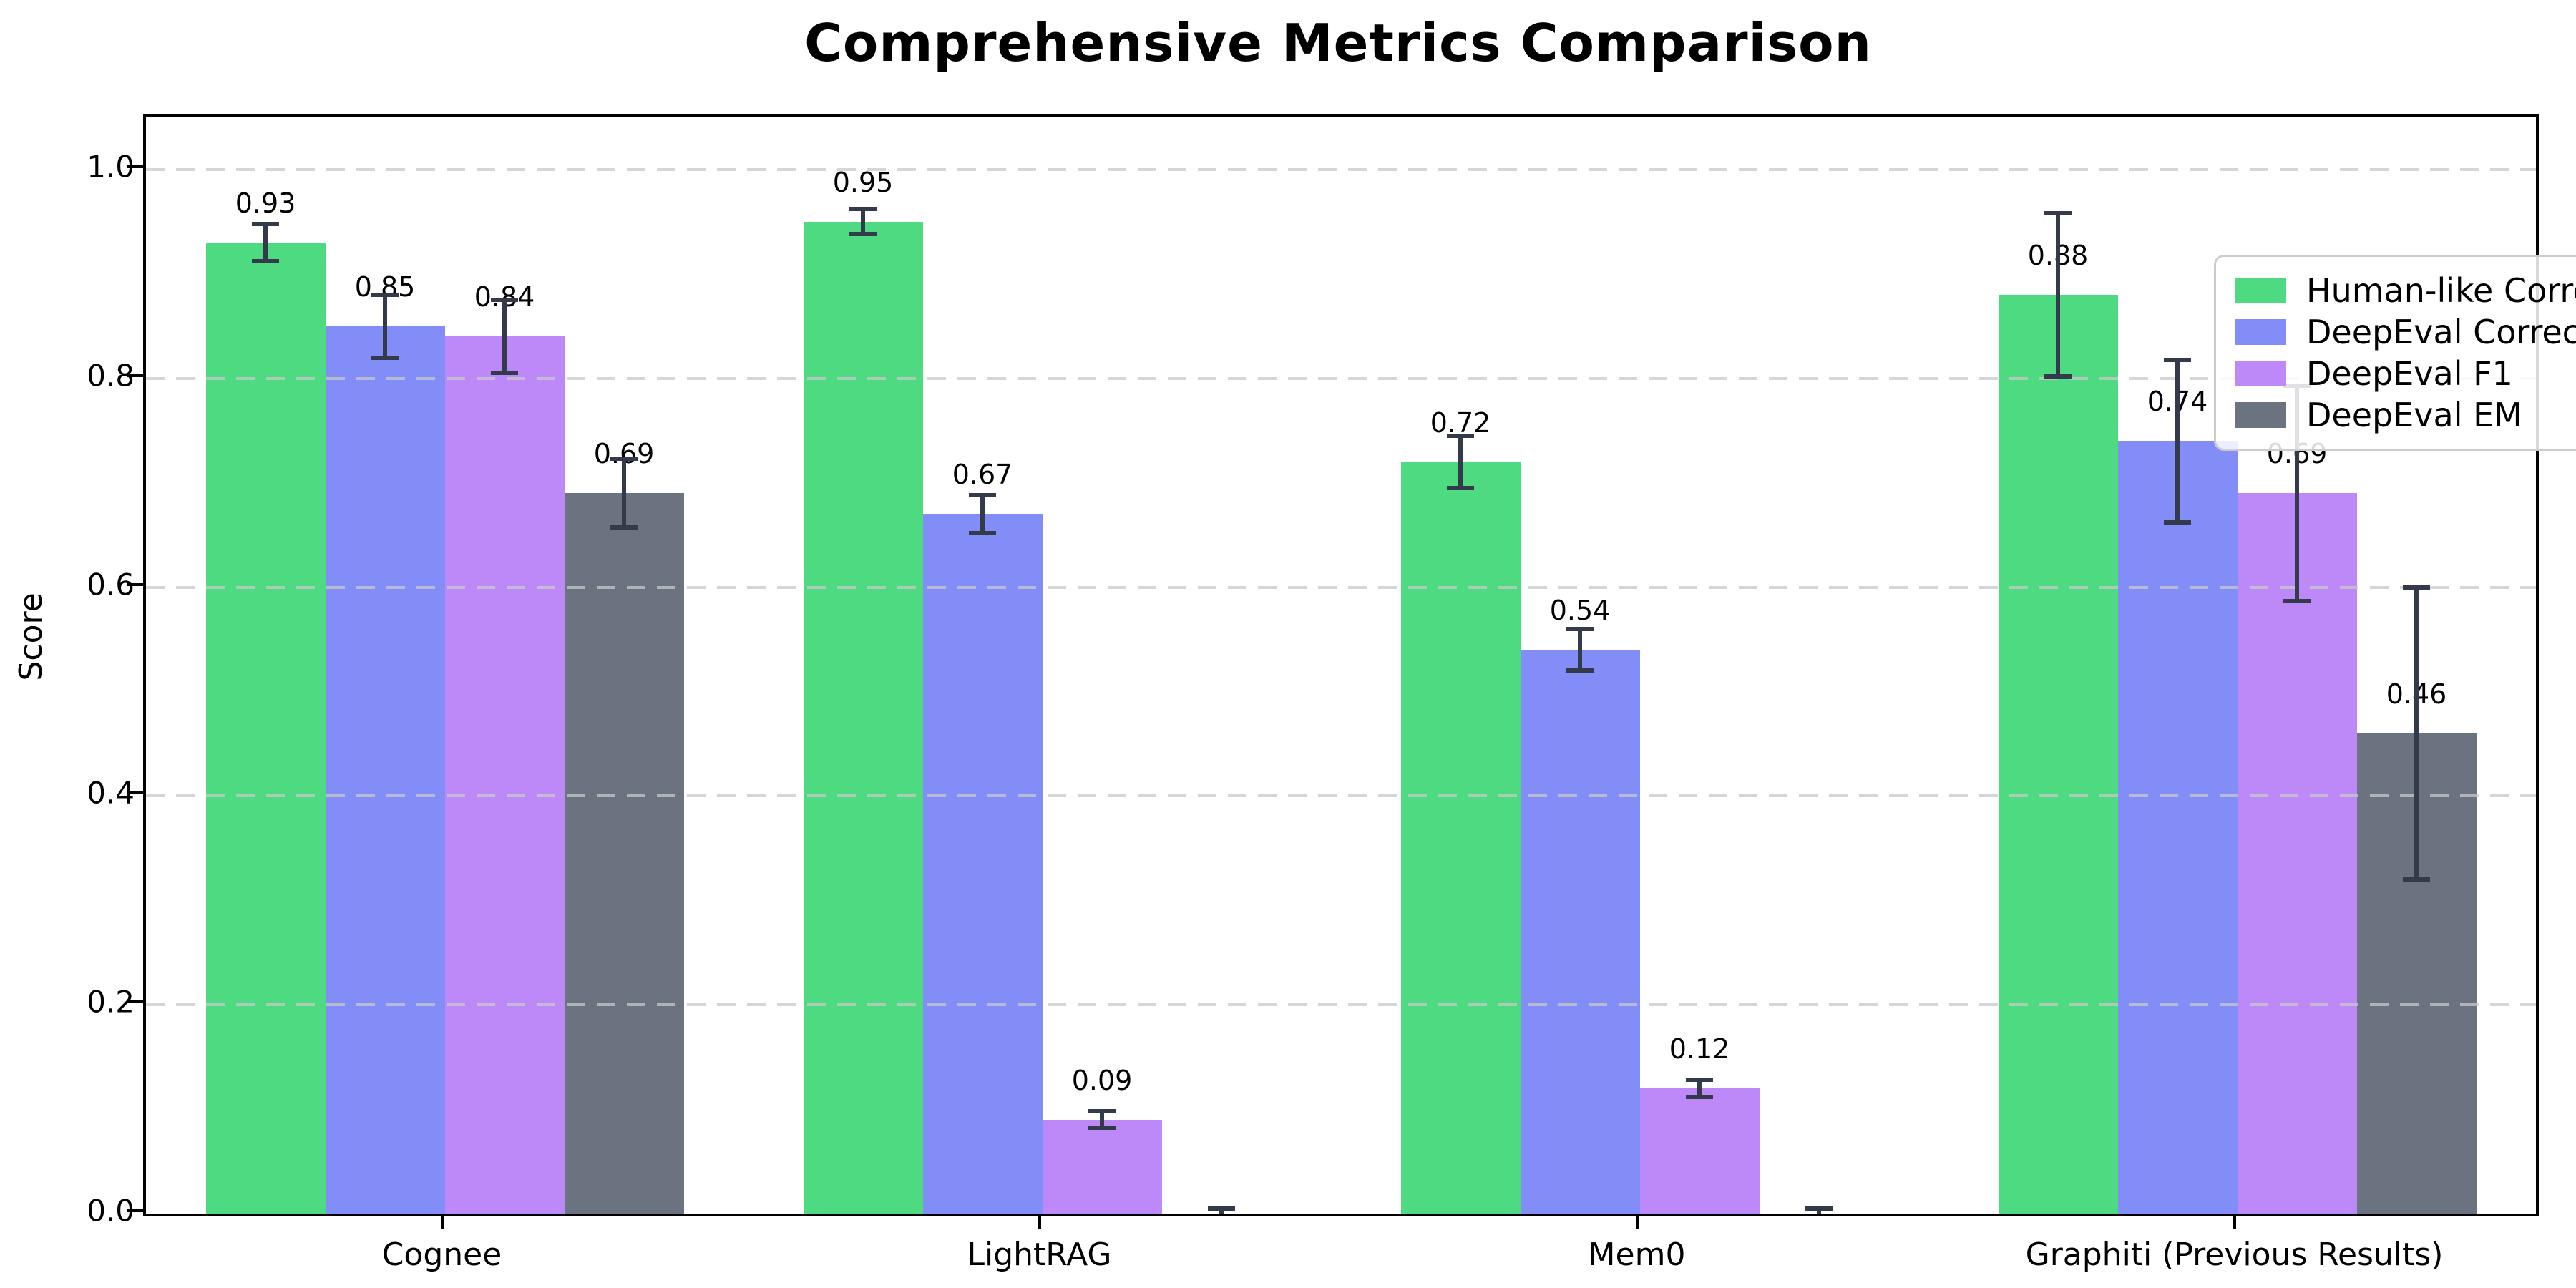 The image size is (2576, 1288). I want to click on legend-row: DeepEval EM, so click(2405, 415).